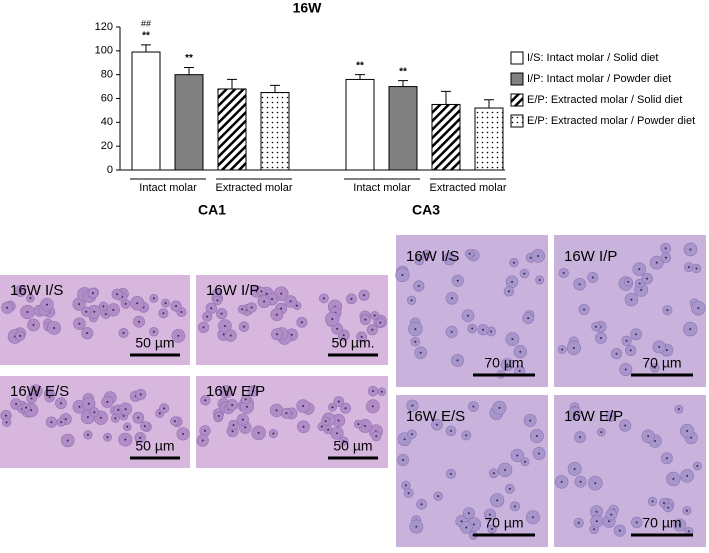 The image size is (709, 553). Describe the element at coordinates (472, 471) in the screenshot. I see `micrograph: 16W E/S 70 µm` at that location.